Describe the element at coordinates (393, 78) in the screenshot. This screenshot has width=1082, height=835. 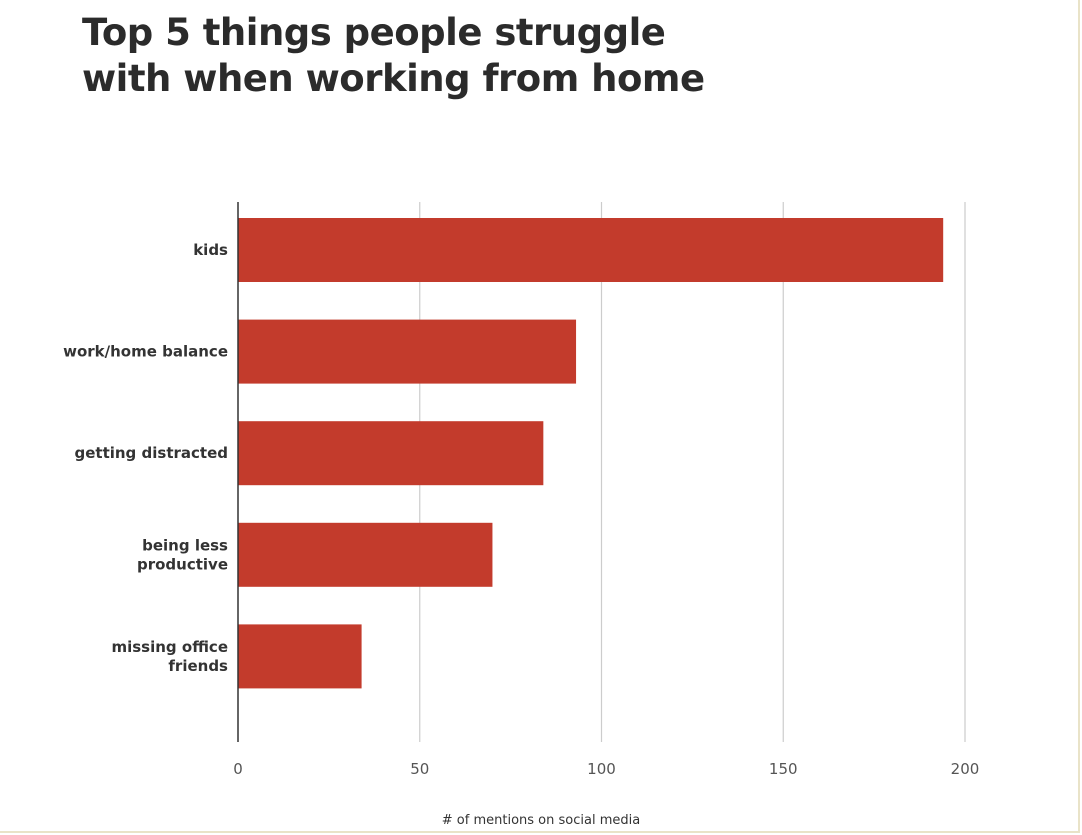
I see `chart-title-line-2: with when working from home` at that location.